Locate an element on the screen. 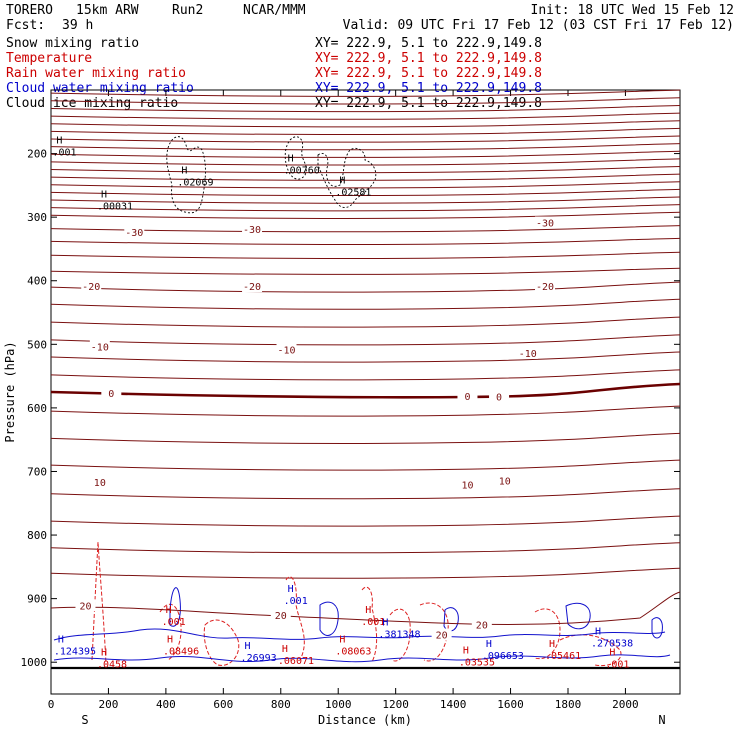 The height and width of the screenshot is (740, 740). legend-item-name: Cloud water mixing ratio is located at coordinates (100, 88).